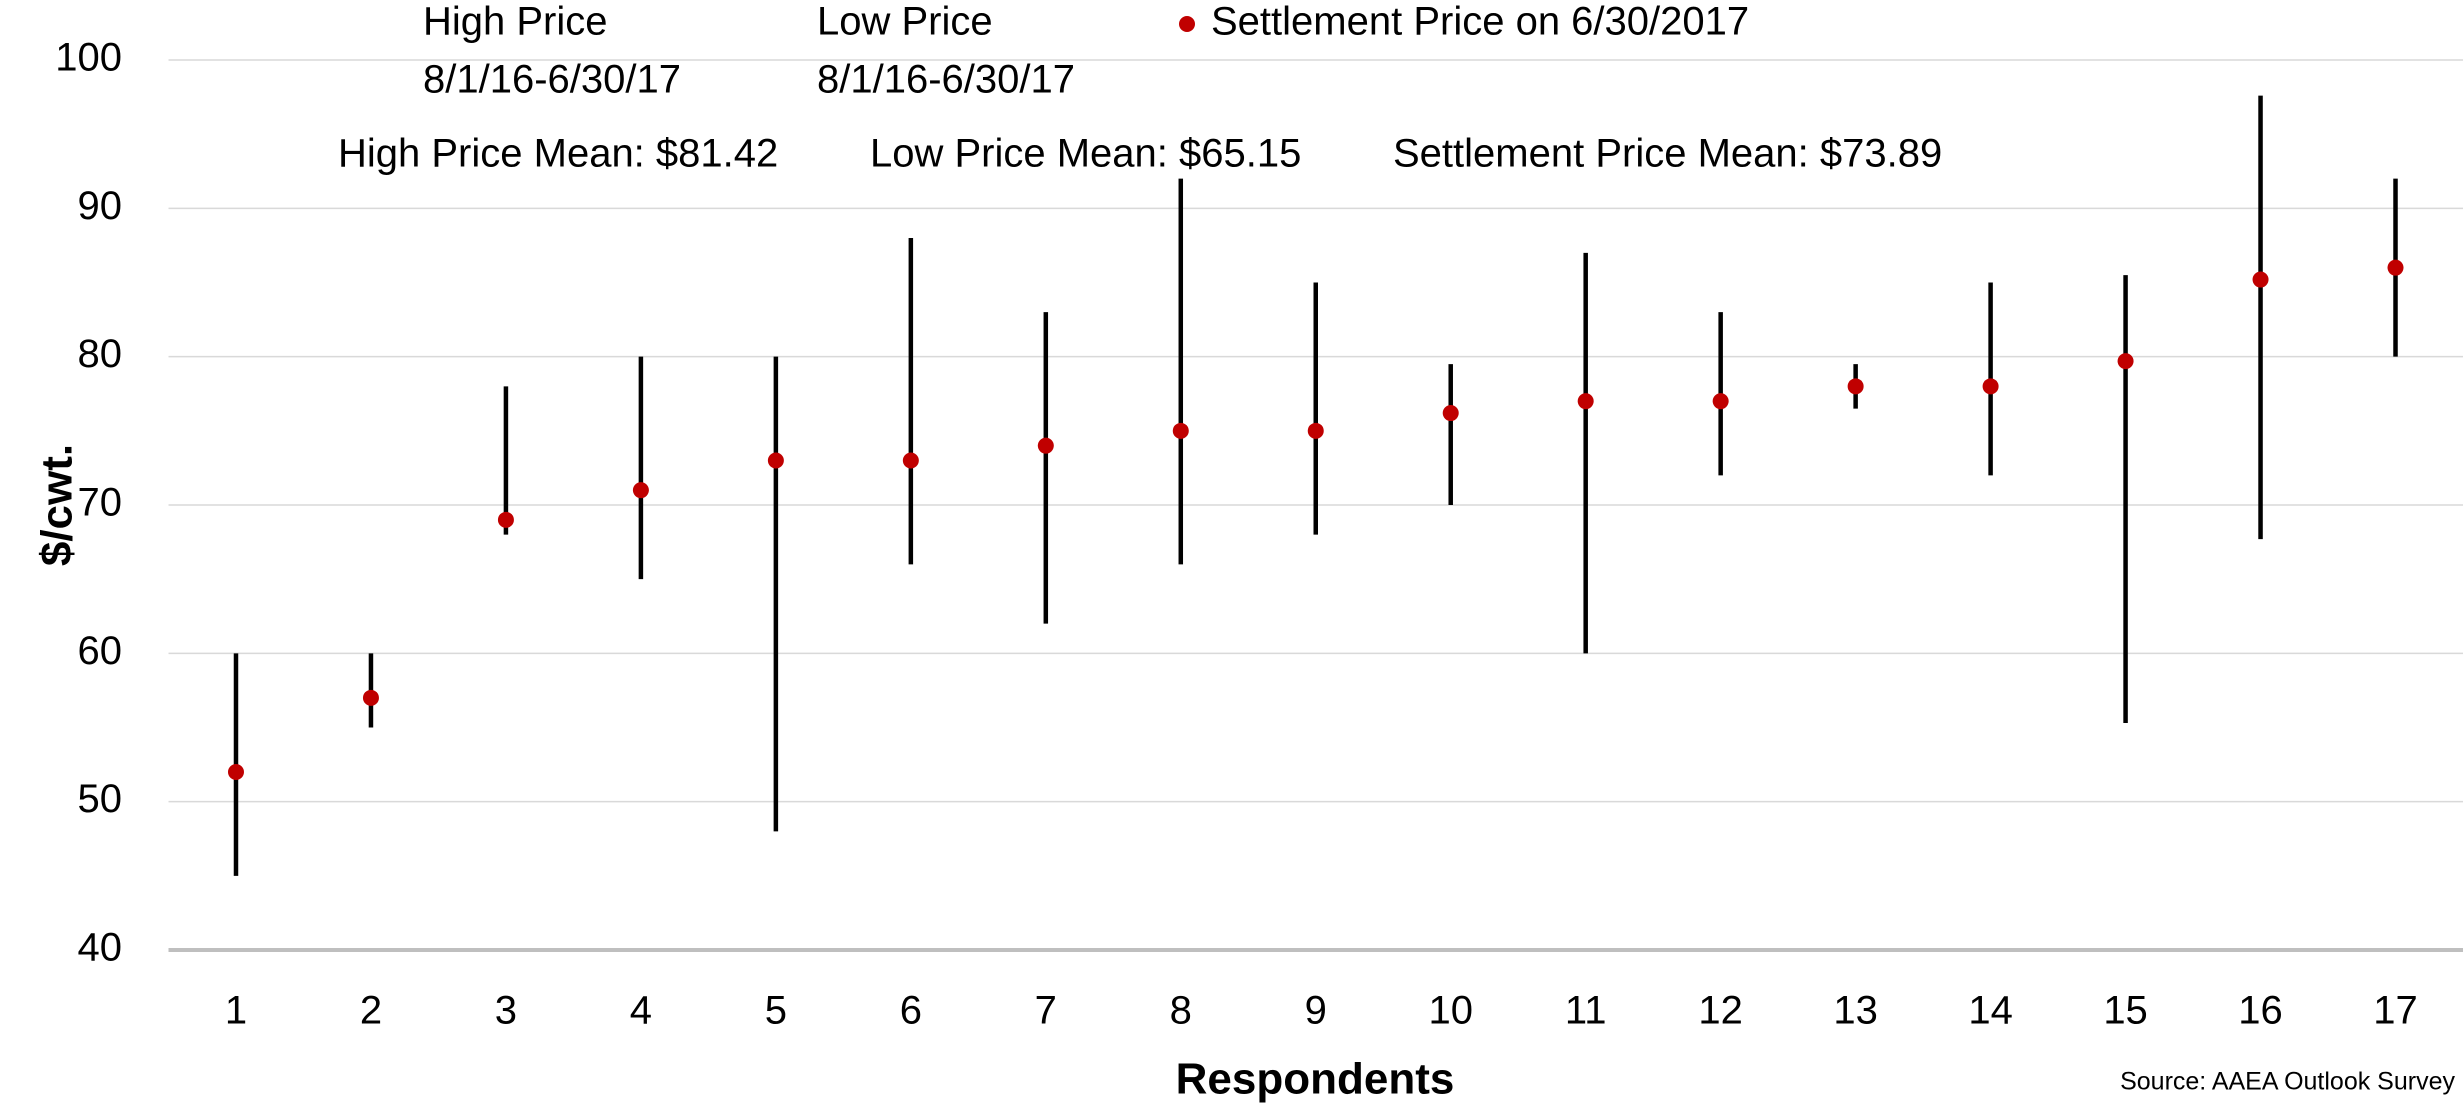 The width and height of the screenshot is (2463, 1111). I want to click on y-tick-label: 100, so click(88, 58).